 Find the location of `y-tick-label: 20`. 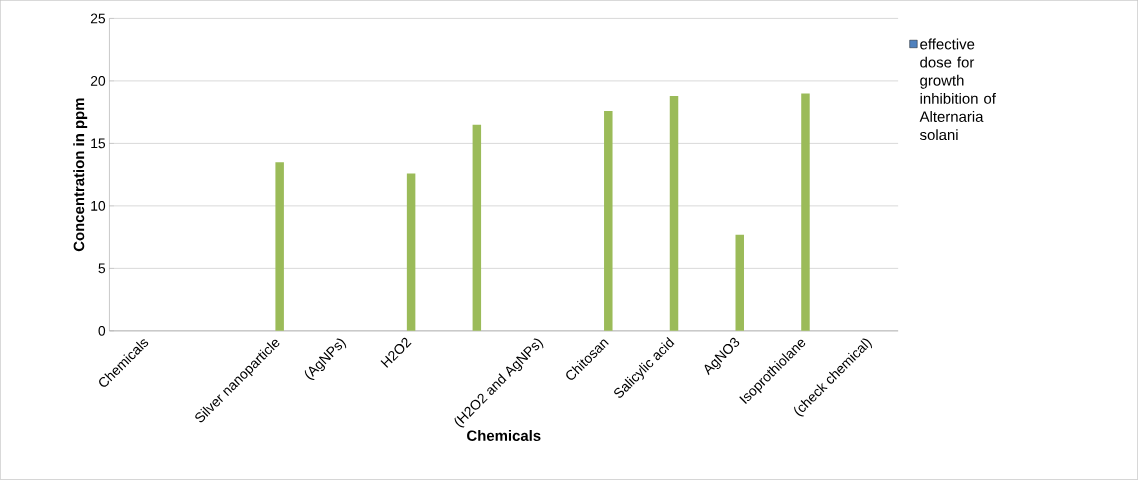

y-tick-label: 20 is located at coordinates (98, 81).